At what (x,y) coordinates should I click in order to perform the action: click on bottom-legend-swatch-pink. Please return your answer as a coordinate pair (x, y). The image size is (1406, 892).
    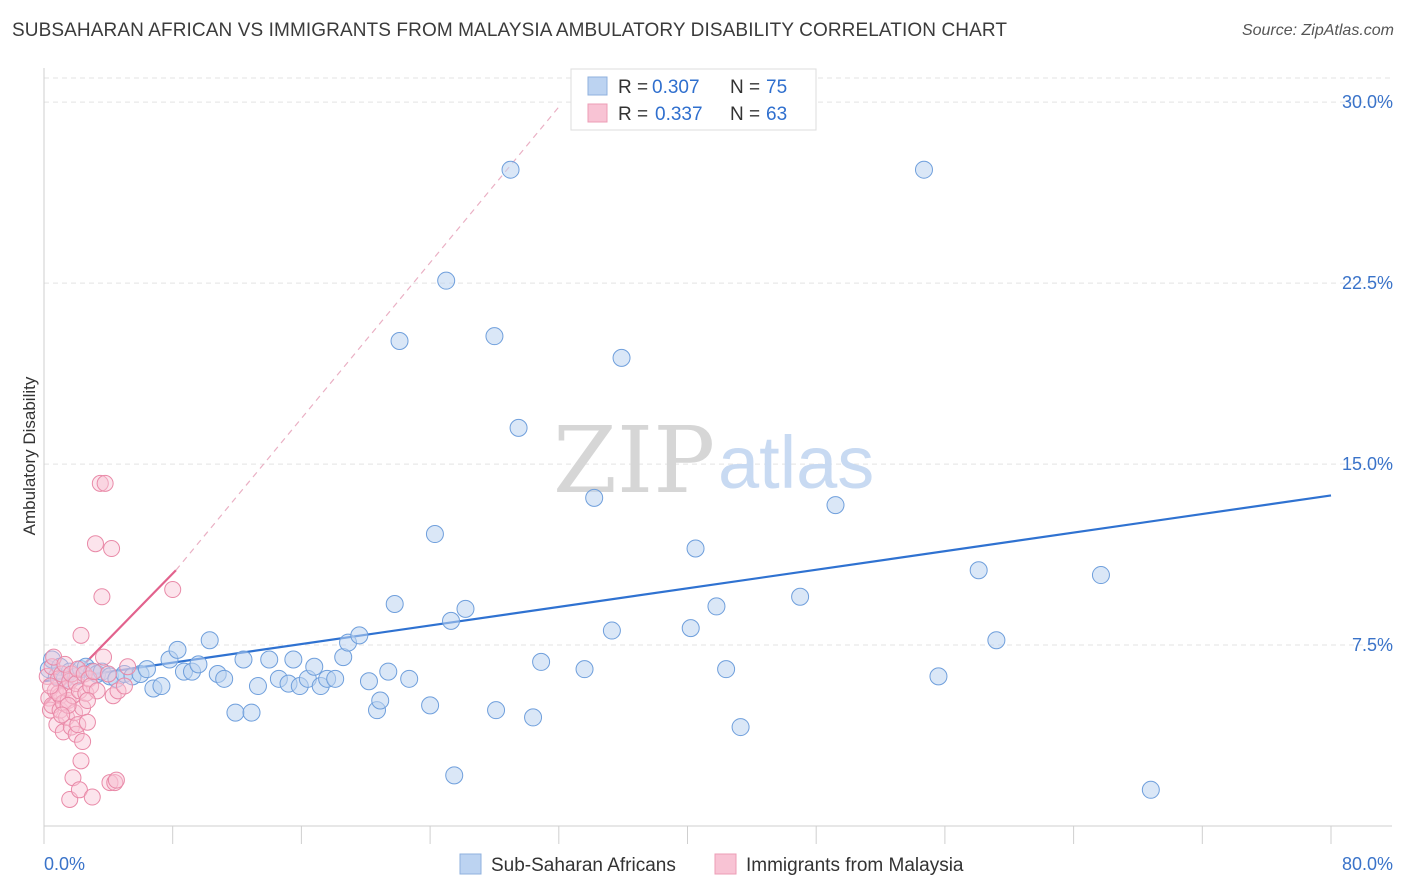
    Looking at the image, I should click on (725, 864).